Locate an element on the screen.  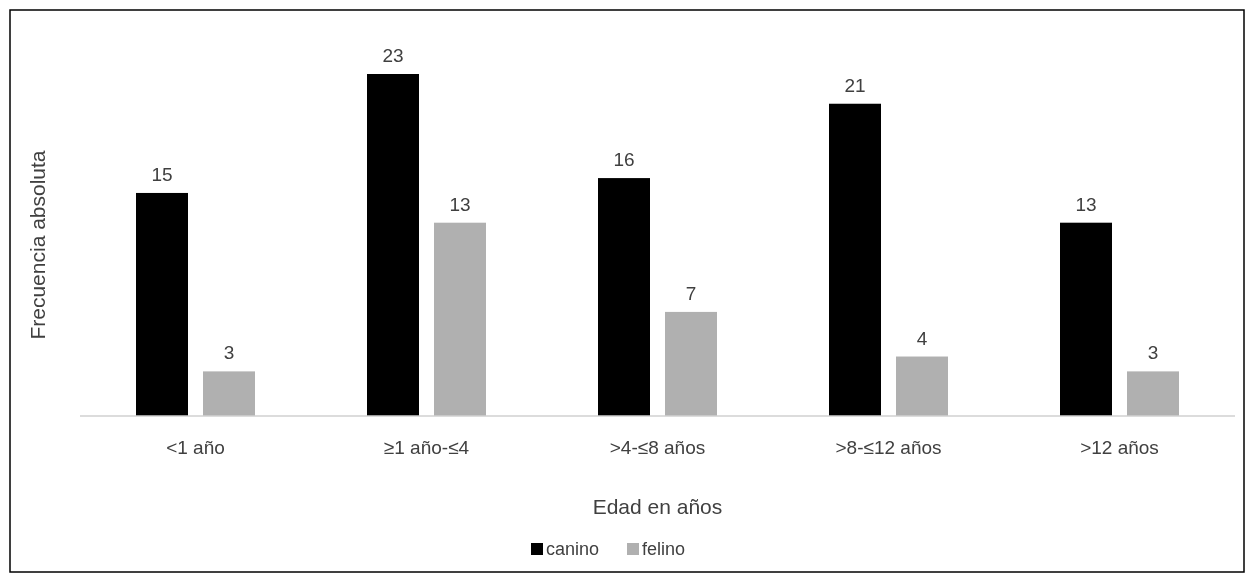
x-tick-label: >8-≤12 años is located at coordinates (888, 447).